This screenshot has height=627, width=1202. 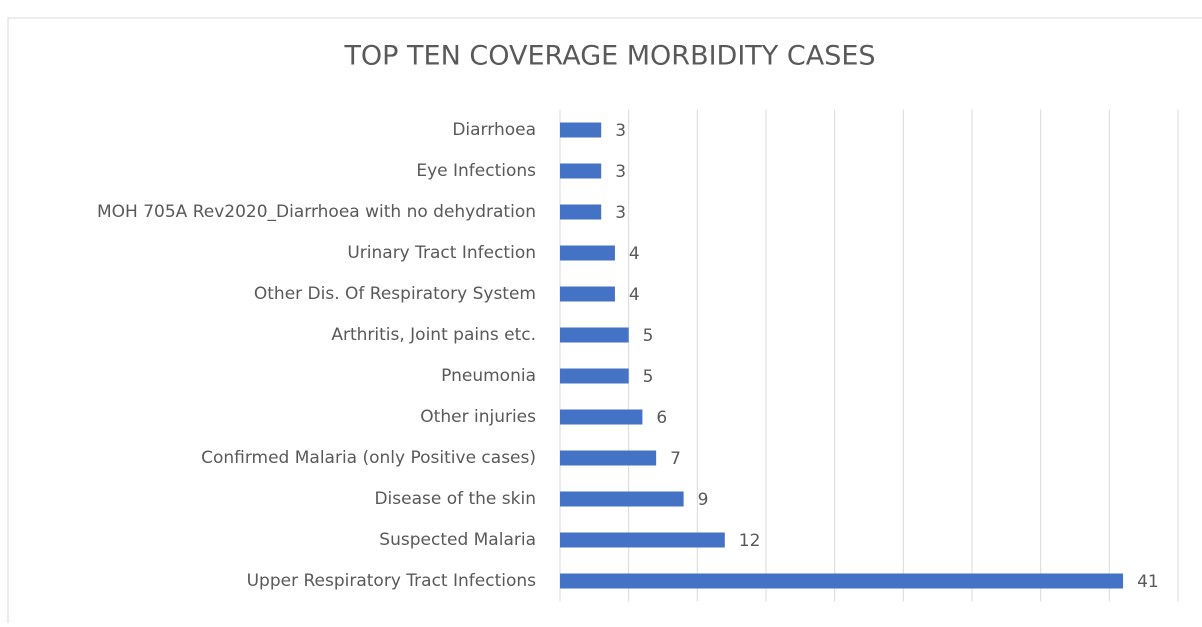 What do you see at coordinates (494, 130) in the screenshot?
I see `y-tick-label: Diarrhoea` at bounding box center [494, 130].